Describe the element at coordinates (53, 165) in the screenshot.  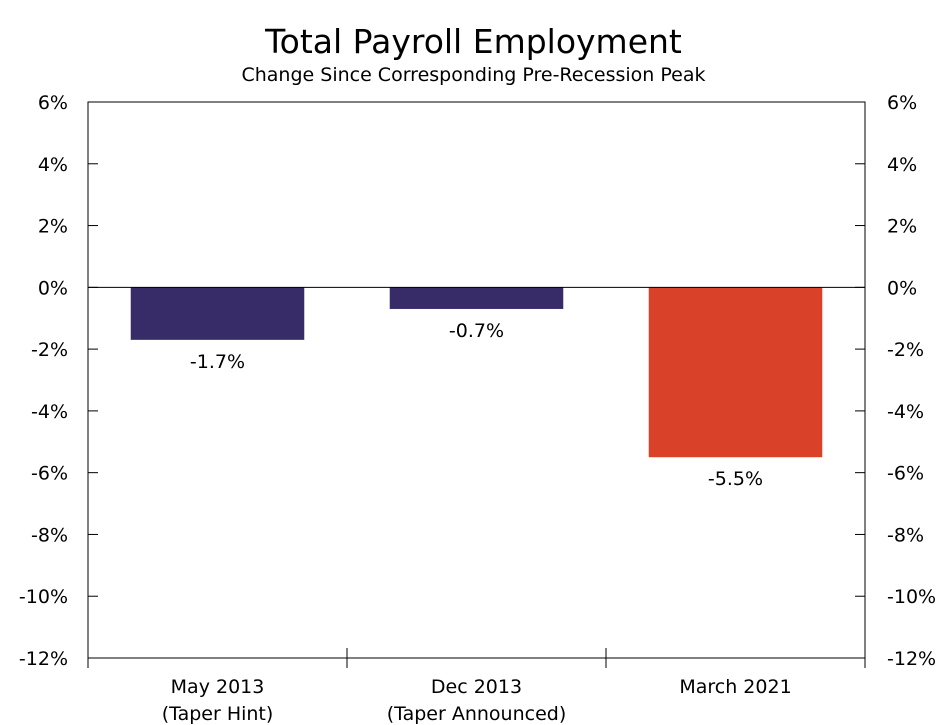
I see `y-tick-label-left: 4%` at that location.